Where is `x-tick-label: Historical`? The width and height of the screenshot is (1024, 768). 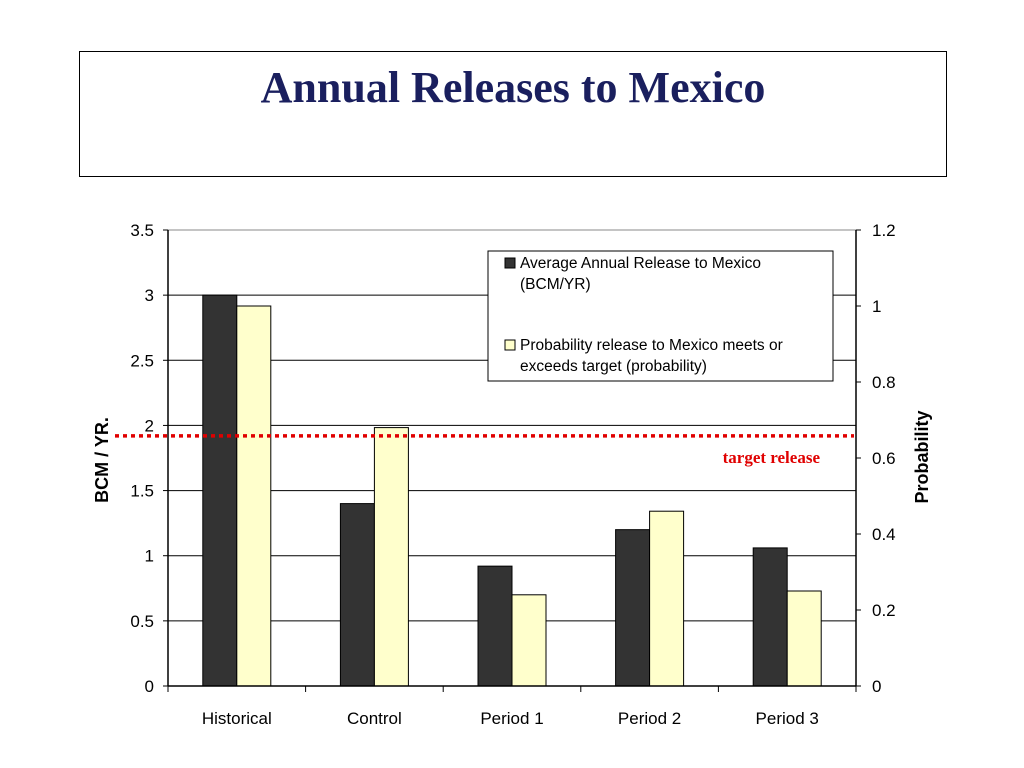
x-tick-label: Historical is located at coordinates (237, 718).